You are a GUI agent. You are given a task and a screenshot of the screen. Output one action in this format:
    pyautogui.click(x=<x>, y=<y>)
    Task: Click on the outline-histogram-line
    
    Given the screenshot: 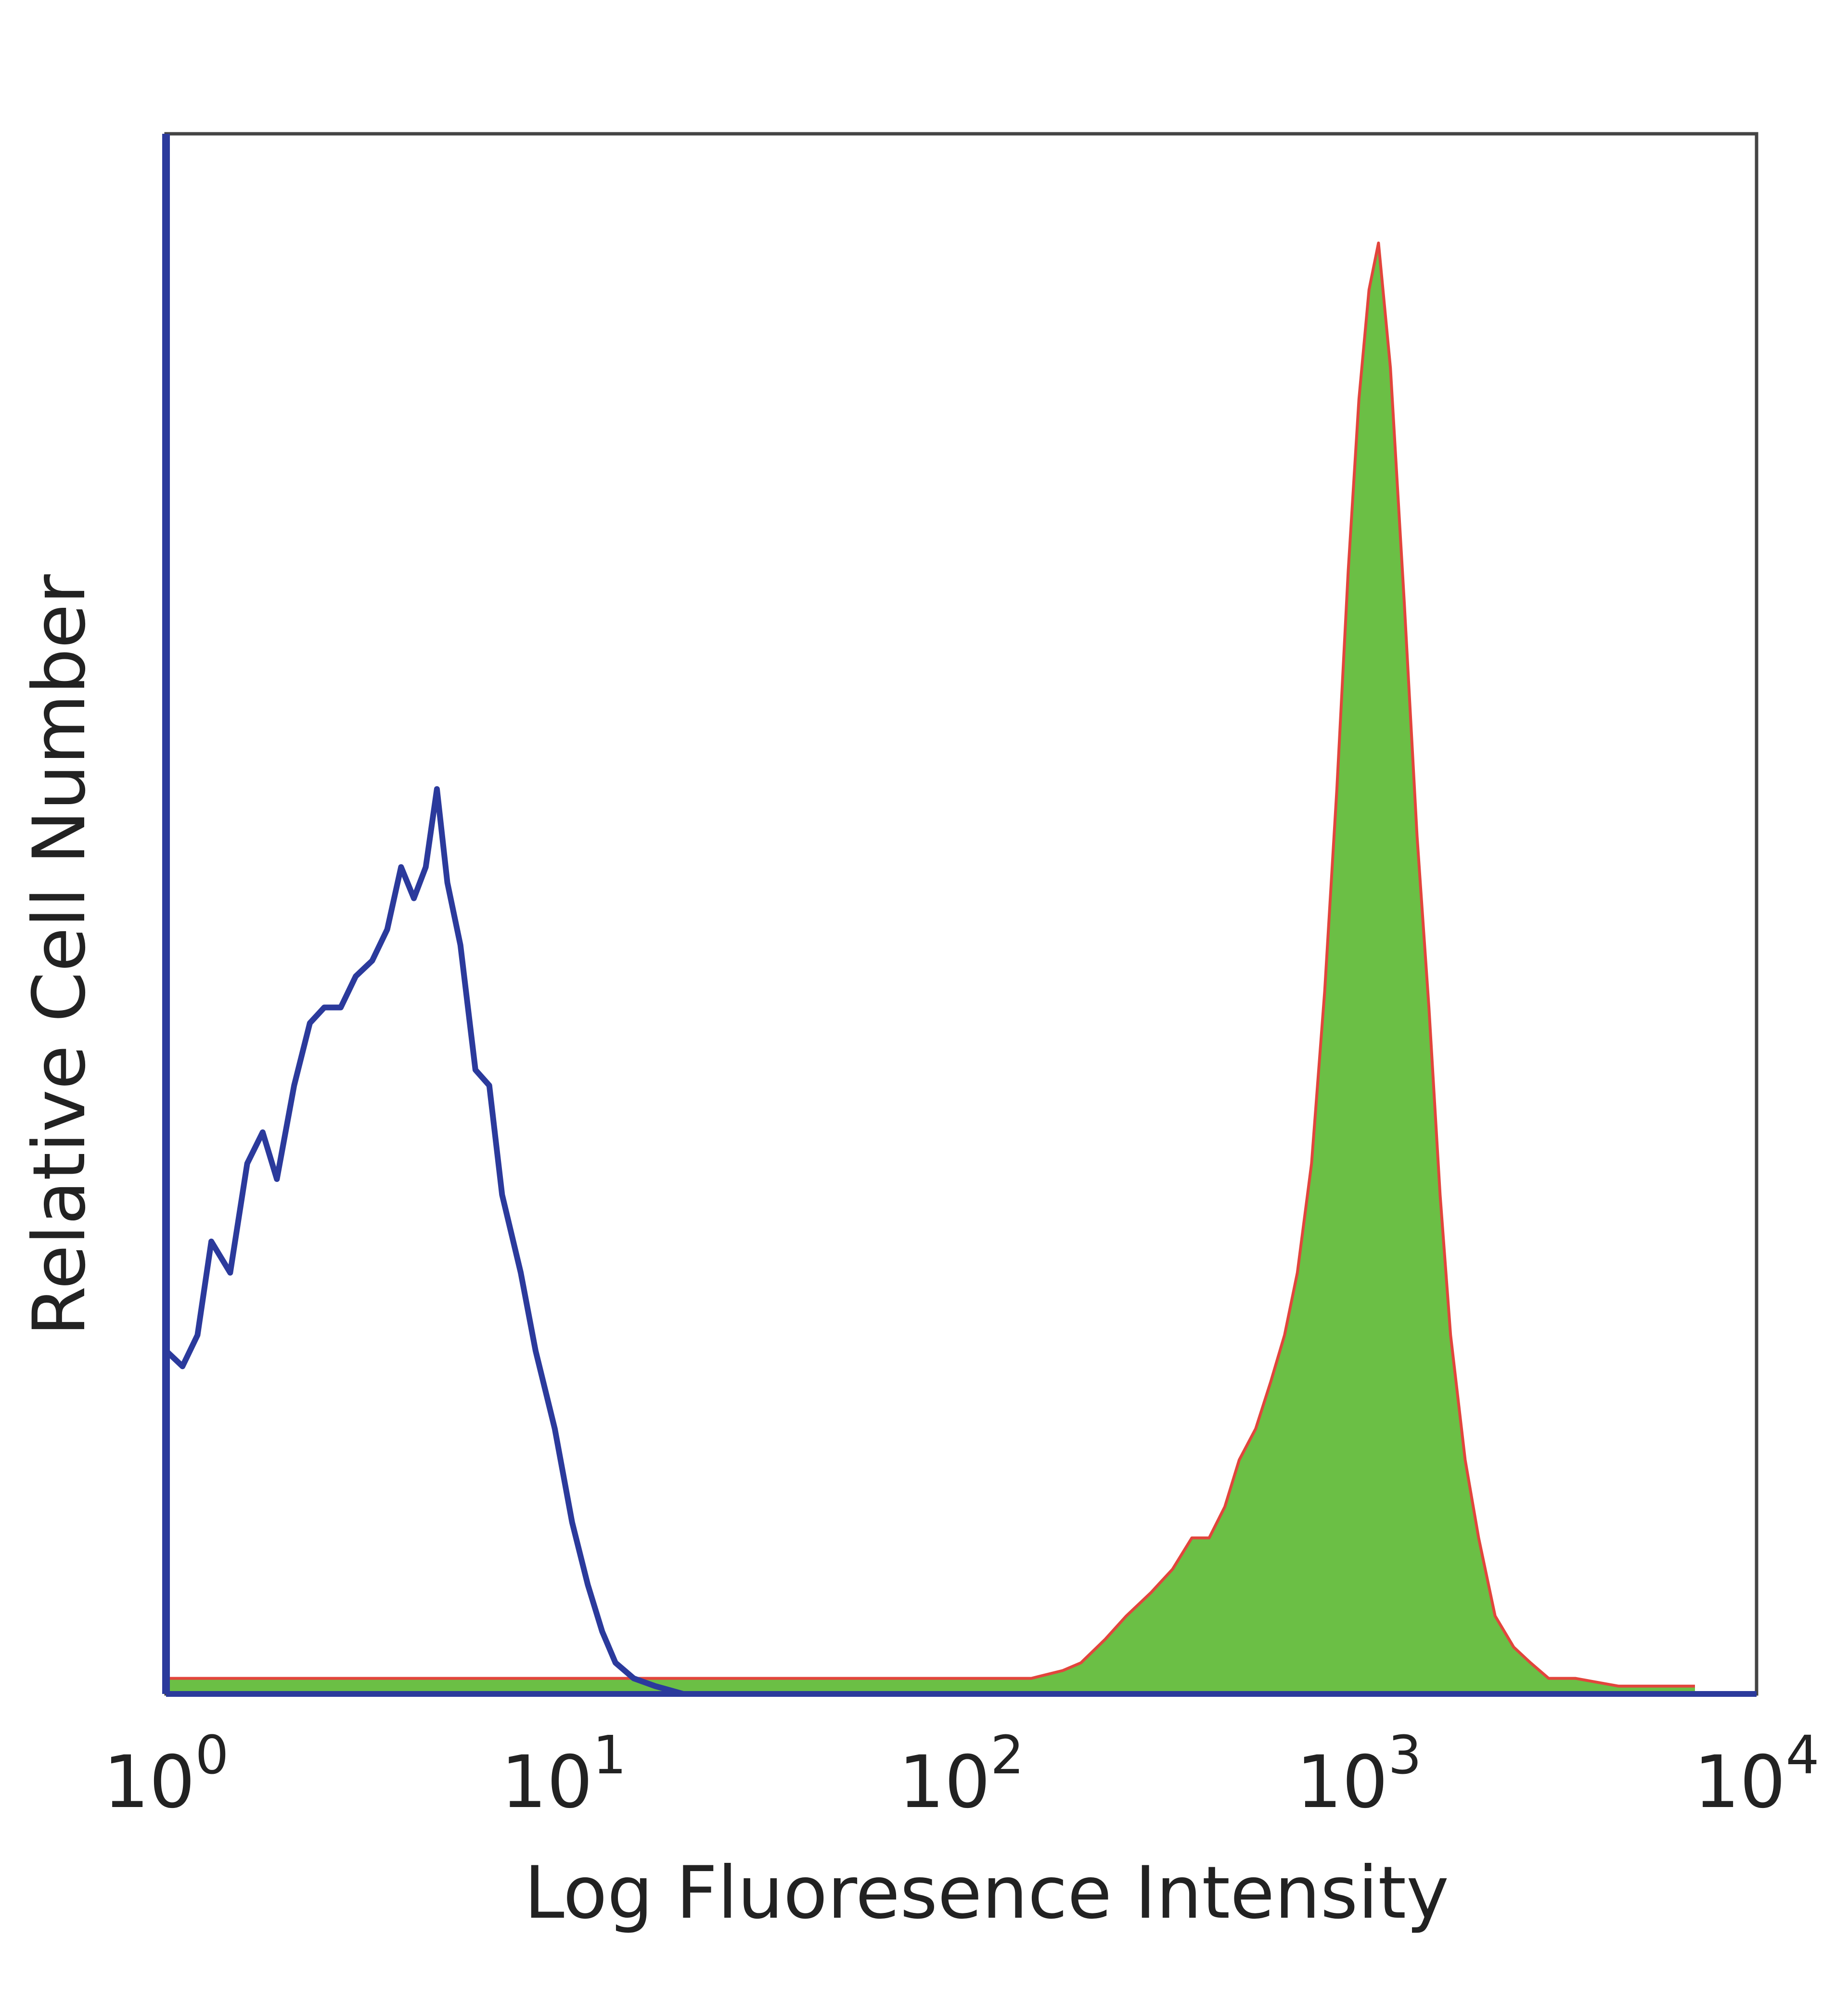 What is the action you would take?
    pyautogui.click(x=443, y=1241)
    